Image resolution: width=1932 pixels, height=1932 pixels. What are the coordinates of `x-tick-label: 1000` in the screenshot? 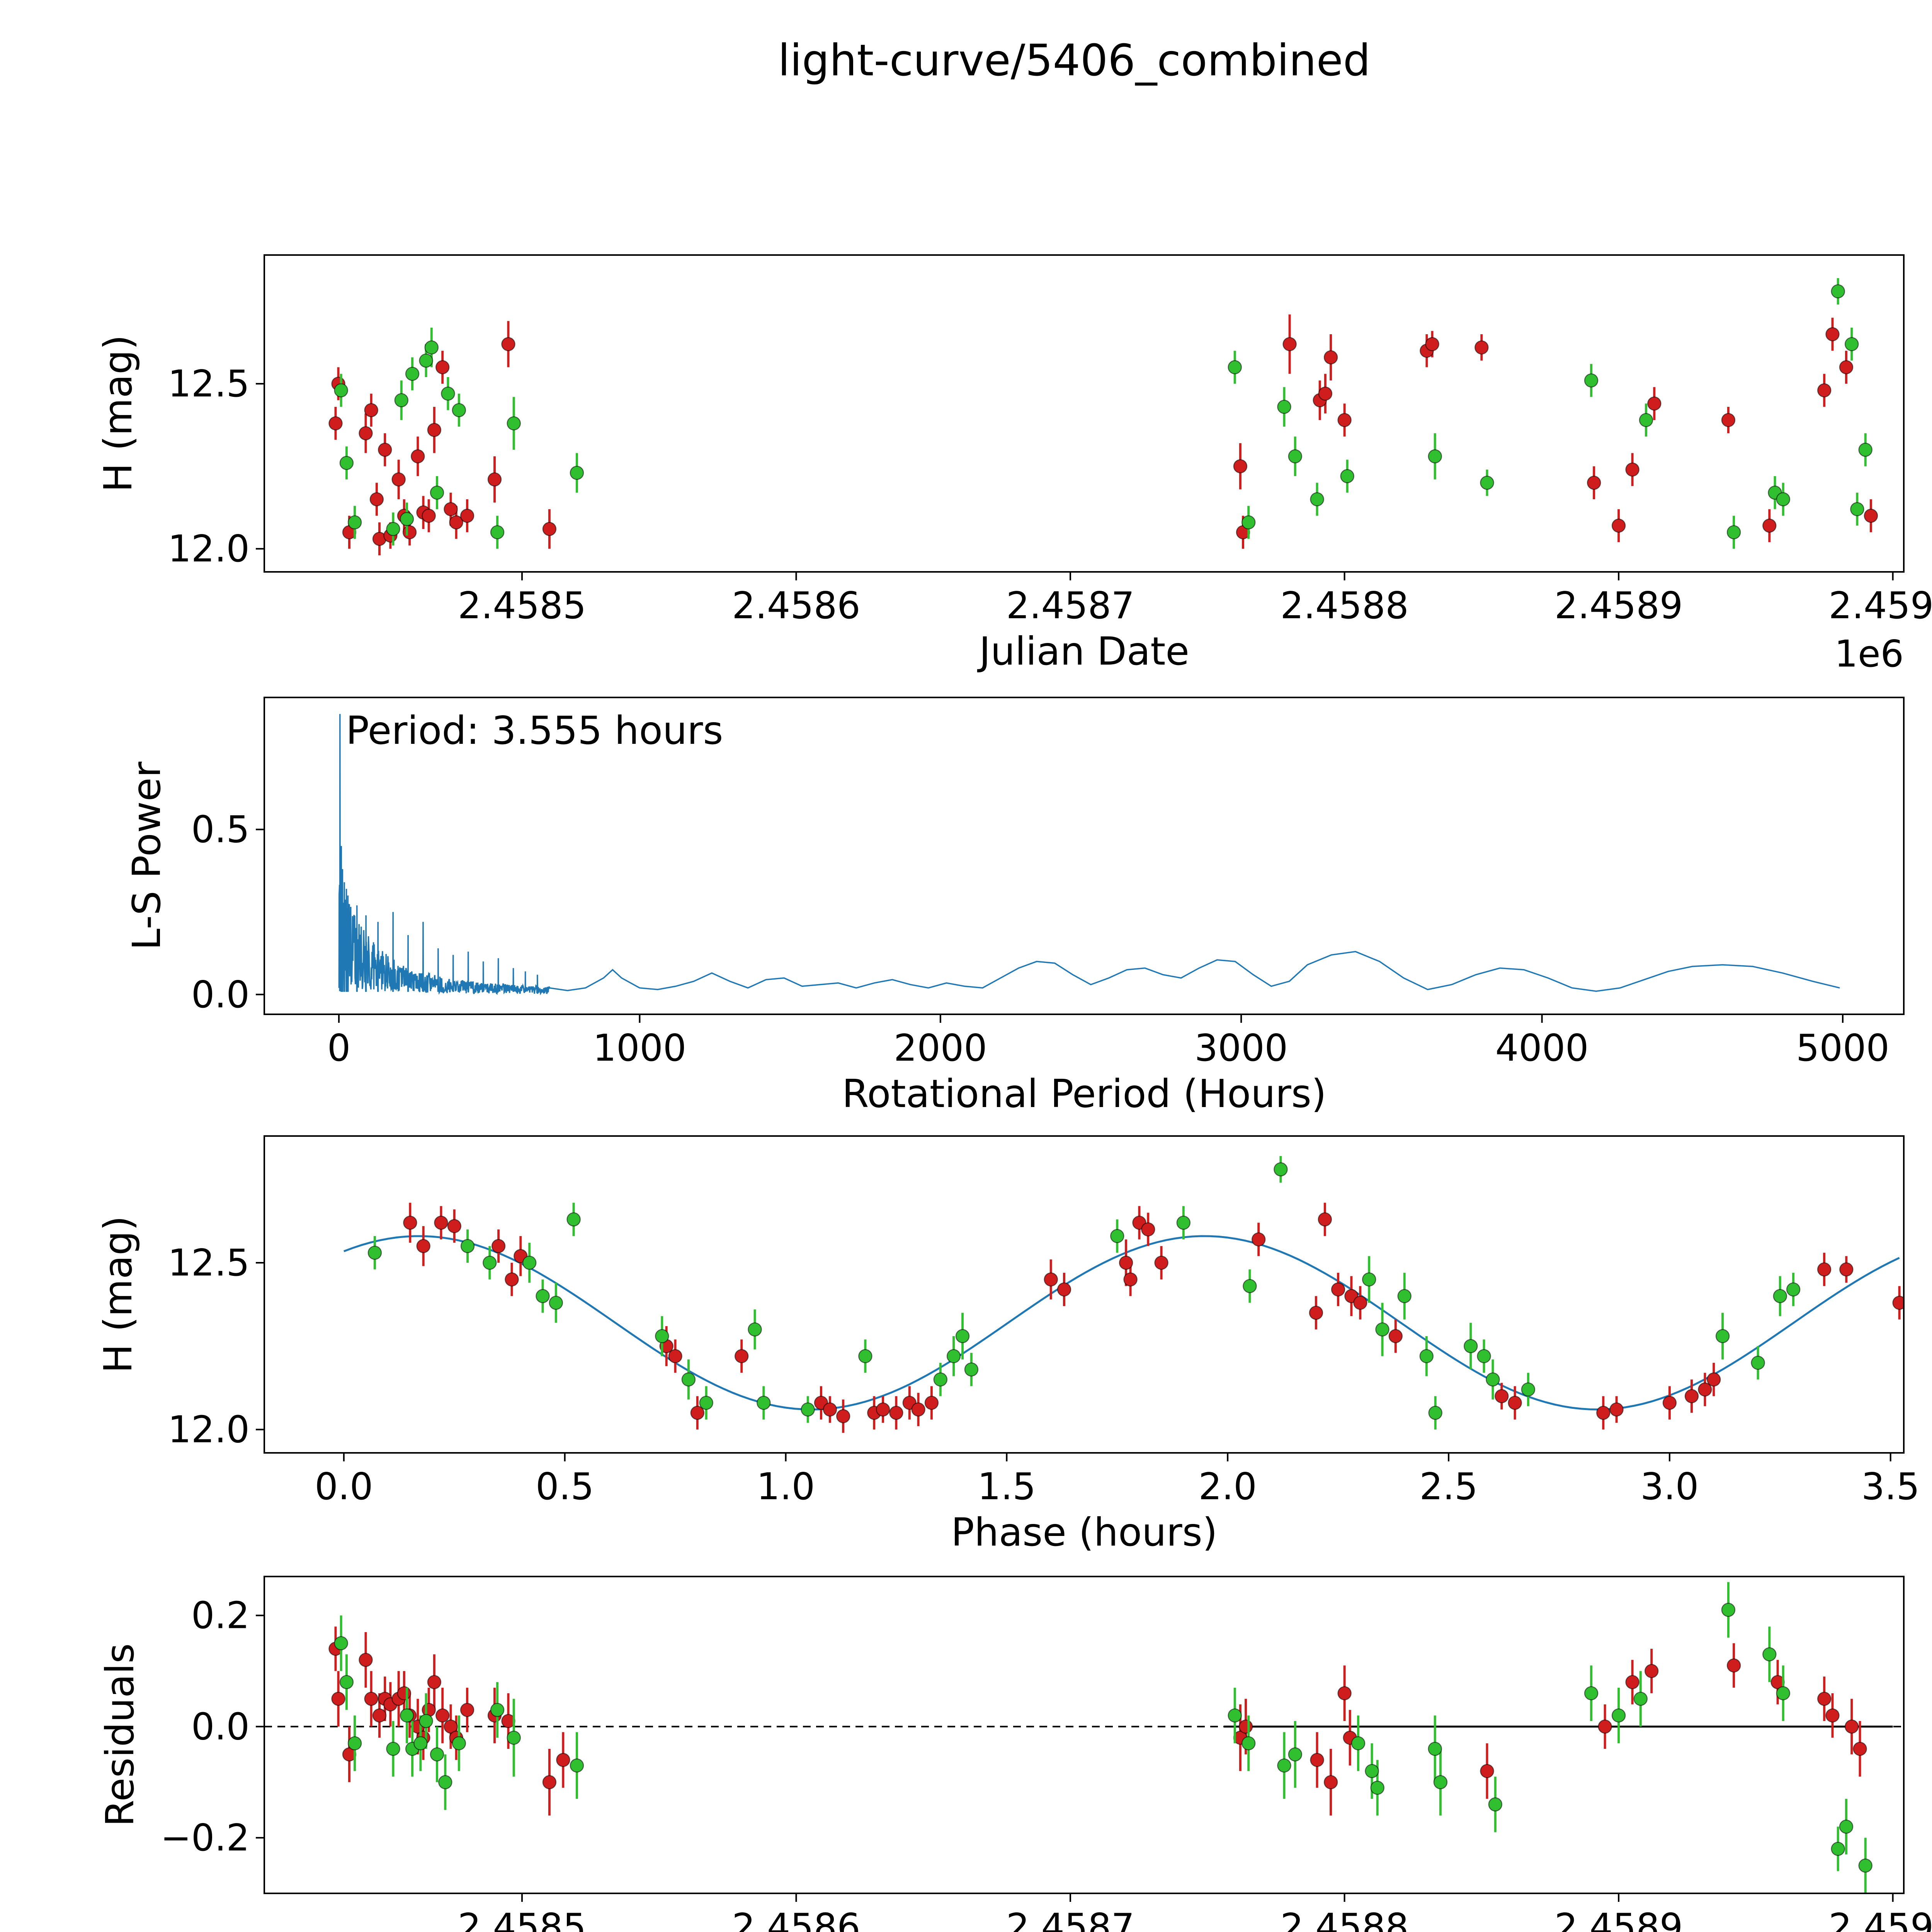 It's located at (640, 1049).